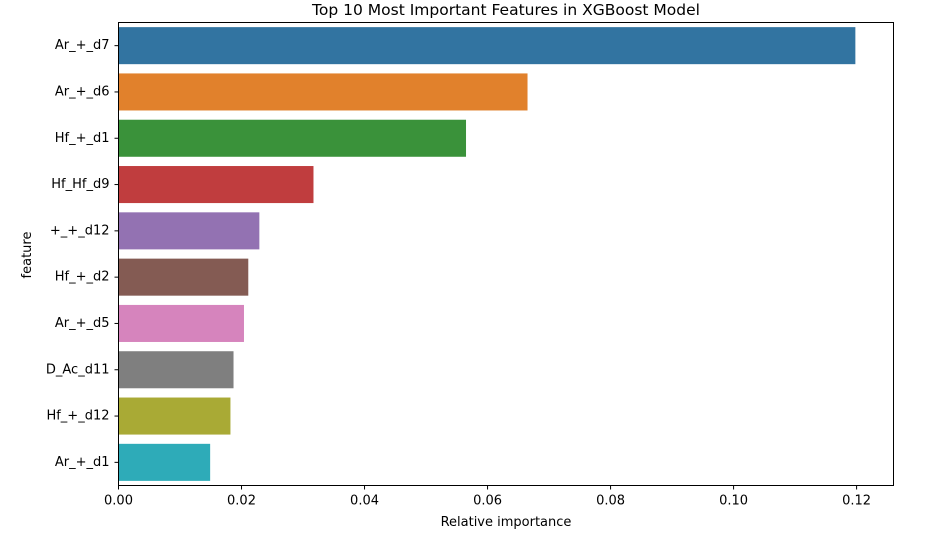 The height and width of the screenshot is (534, 925). Describe the element at coordinates (27, 255) in the screenshot. I see `y-axis-label: feature` at that location.